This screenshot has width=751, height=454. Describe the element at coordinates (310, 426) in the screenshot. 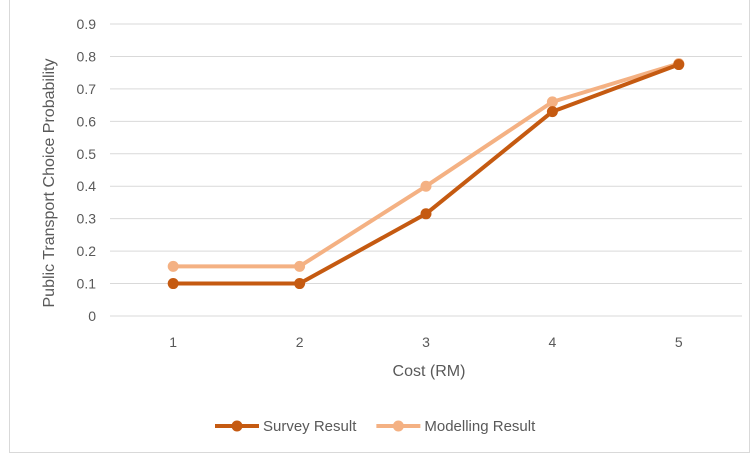

I see `survey-result-legend-label: Survey Result` at that location.